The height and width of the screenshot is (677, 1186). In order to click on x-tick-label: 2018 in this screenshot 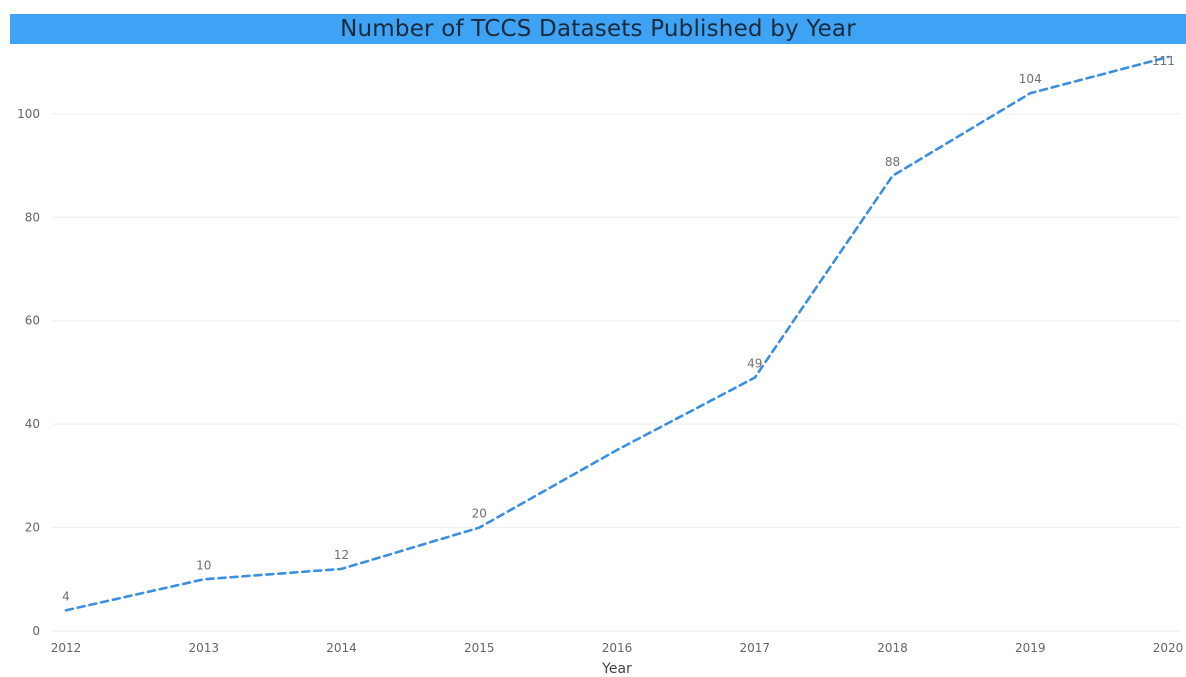, I will do `click(892, 648)`.